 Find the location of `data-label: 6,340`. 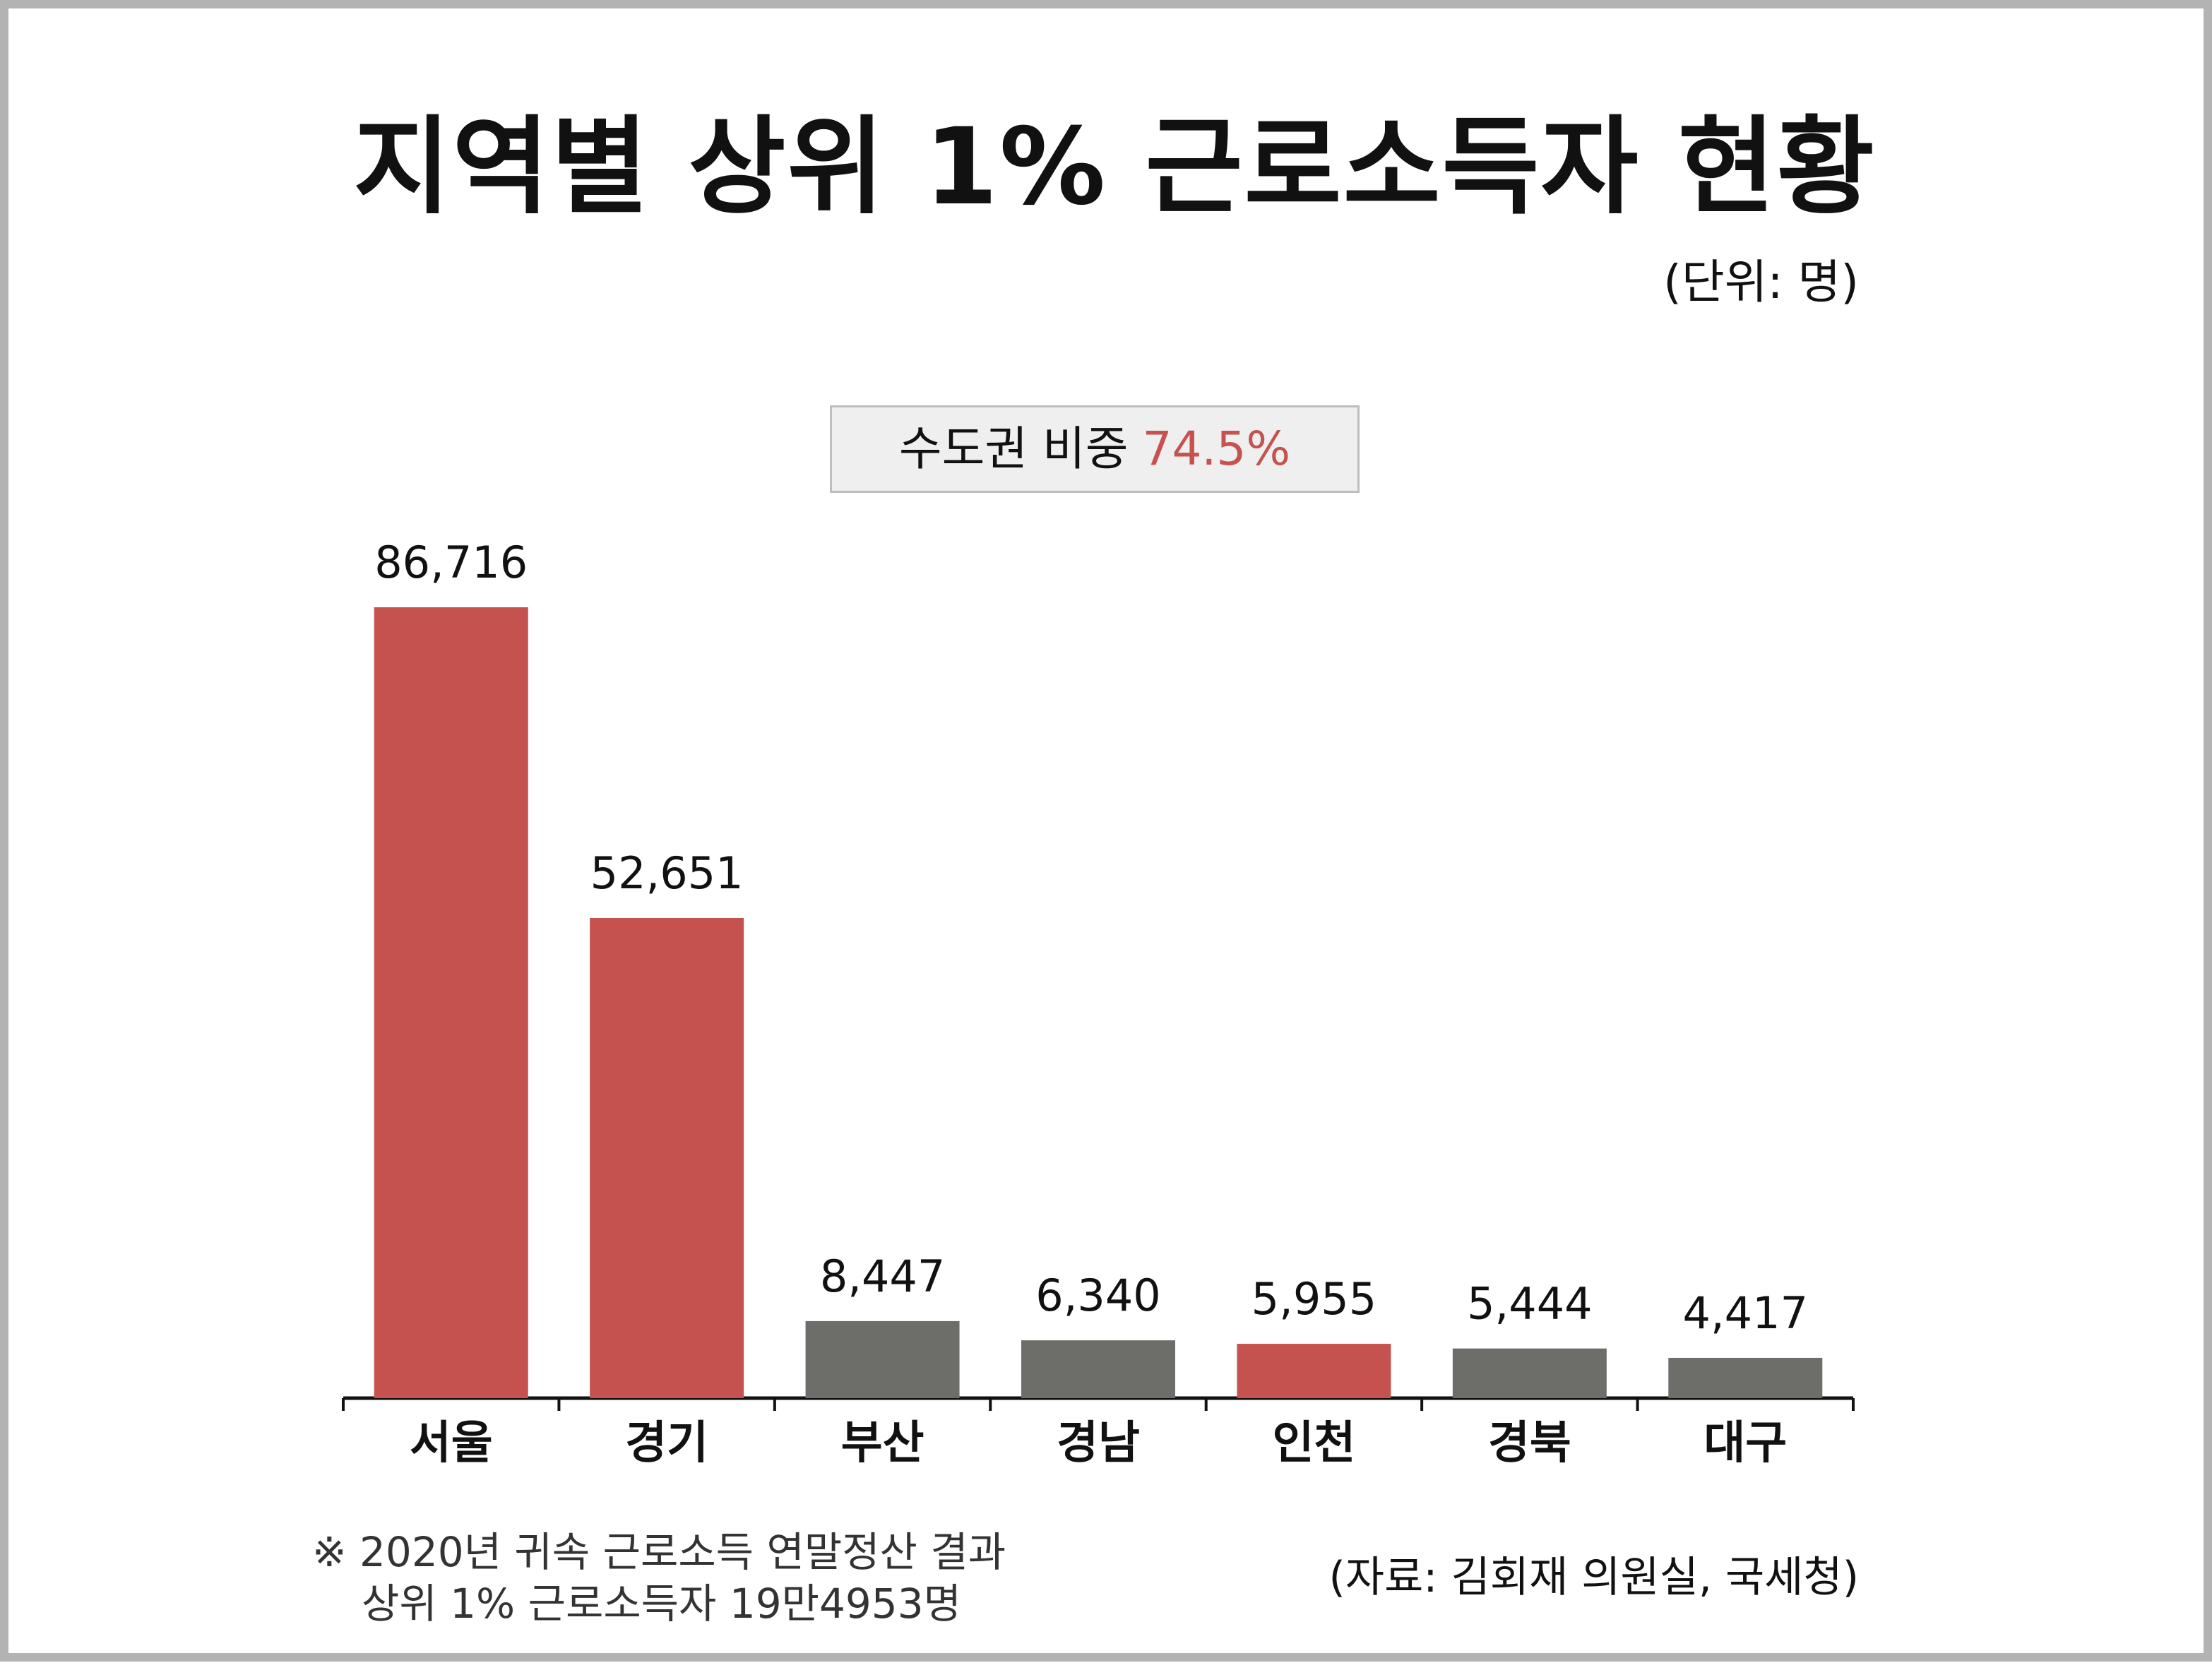

data-label: 6,340 is located at coordinates (1098, 1295).